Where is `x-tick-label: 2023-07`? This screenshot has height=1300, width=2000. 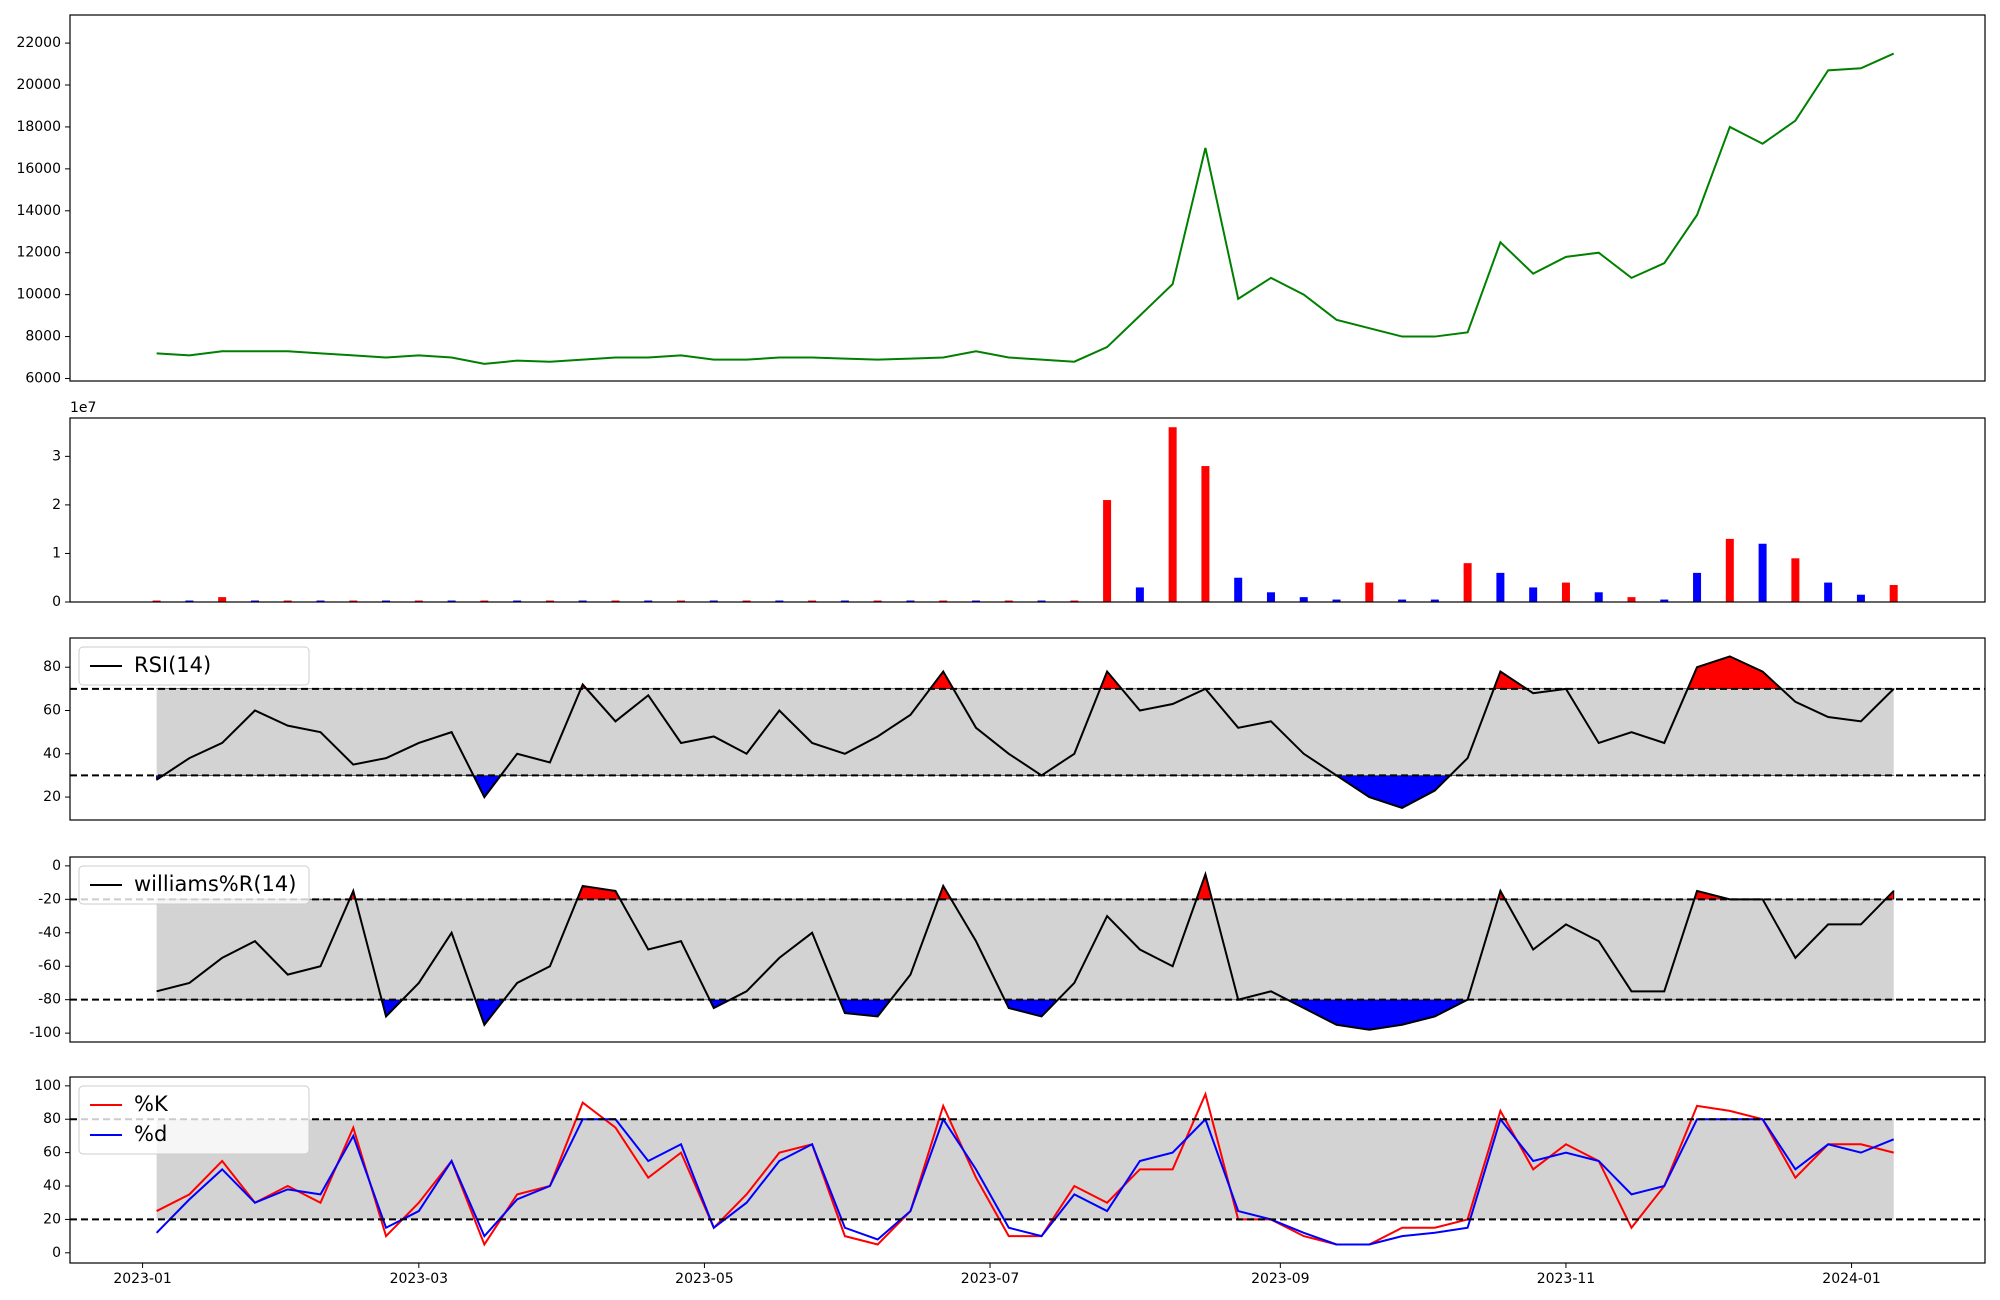 x-tick-label: 2023-07 is located at coordinates (990, 1279).